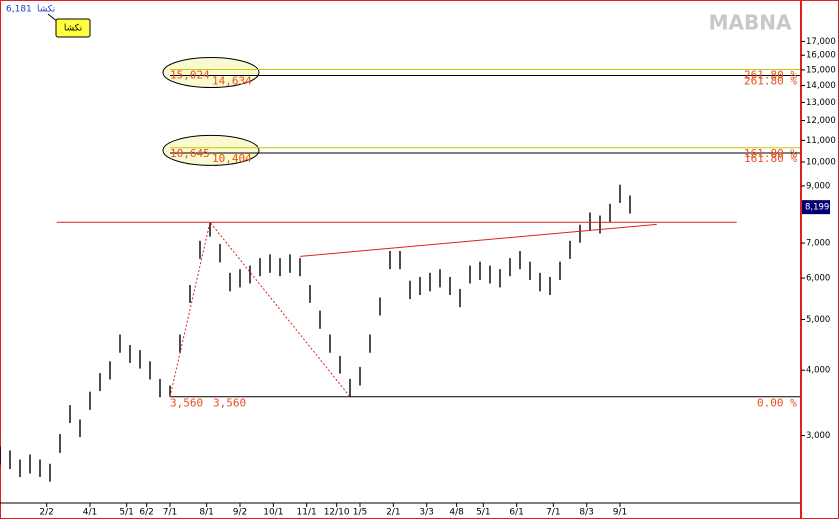  Describe the element at coordinates (516, 513) in the screenshot. I see `x-tick-label: 6/1` at that location.